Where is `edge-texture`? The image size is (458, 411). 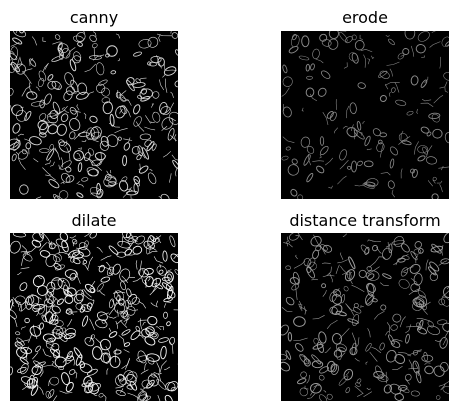 edge-texture is located at coordinates (365, 317).